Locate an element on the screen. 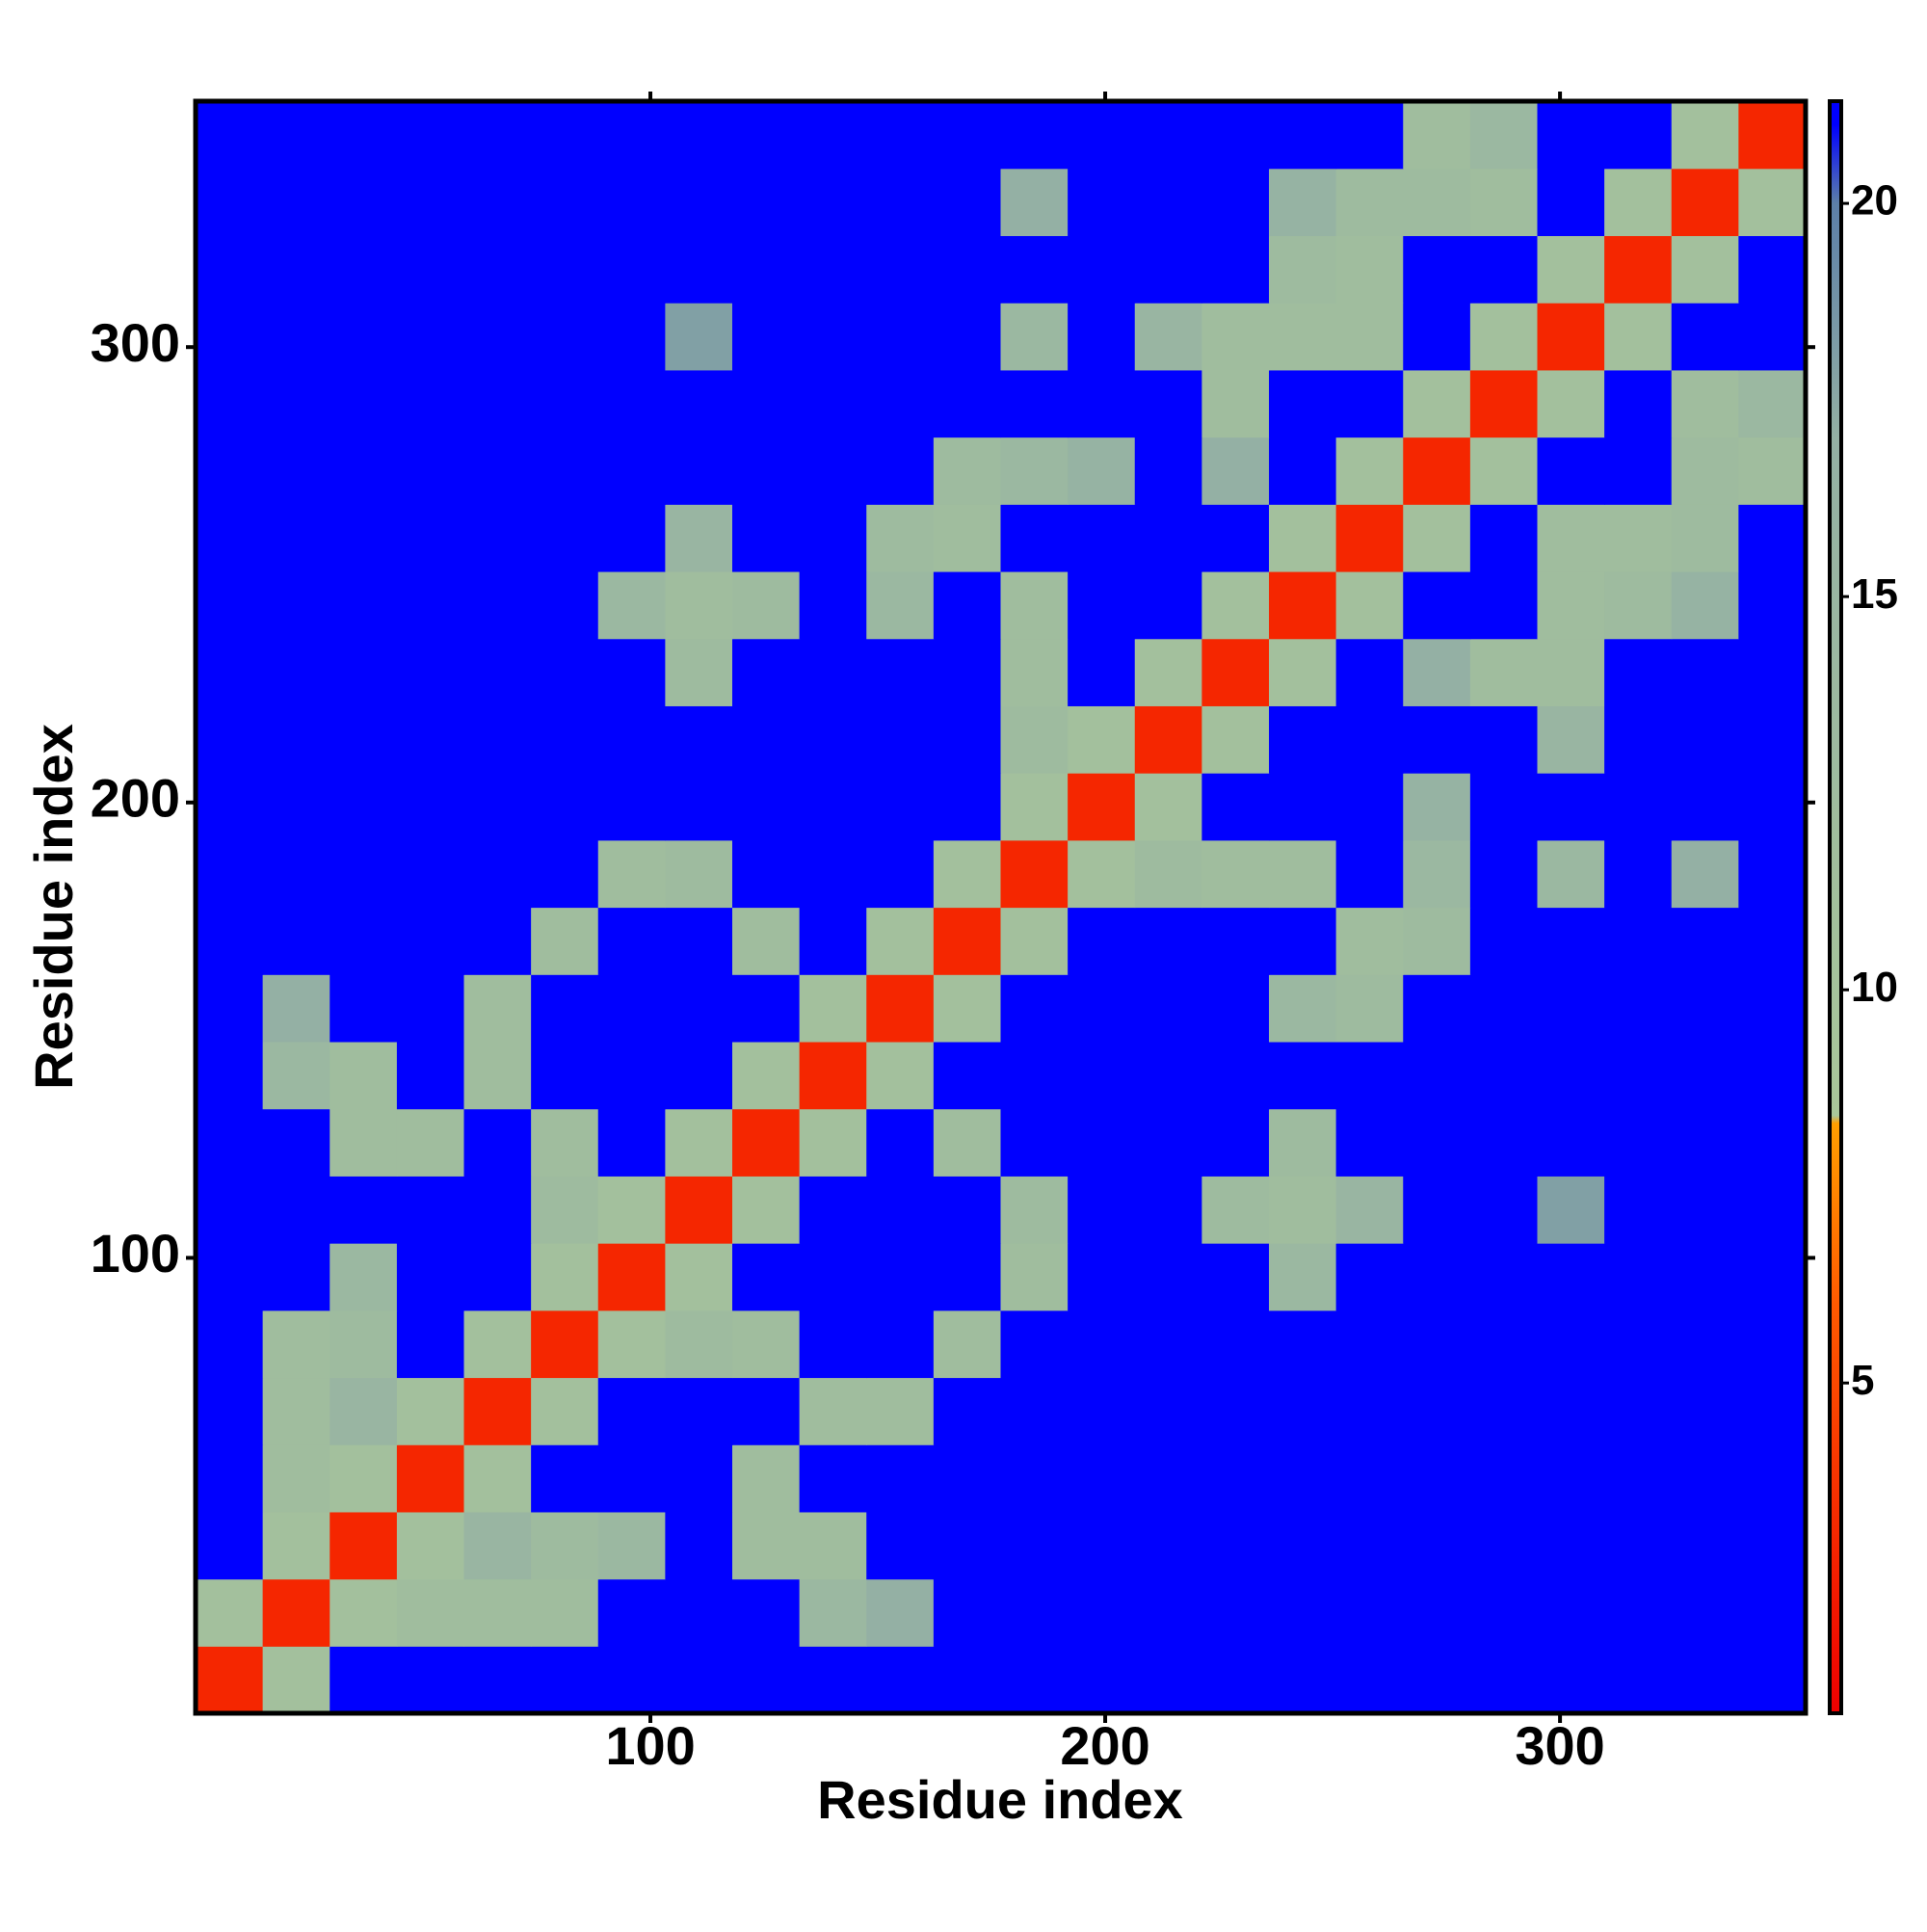 The image size is (1927, 1932). colorbar-tick-label: 20 is located at coordinates (1874, 201).